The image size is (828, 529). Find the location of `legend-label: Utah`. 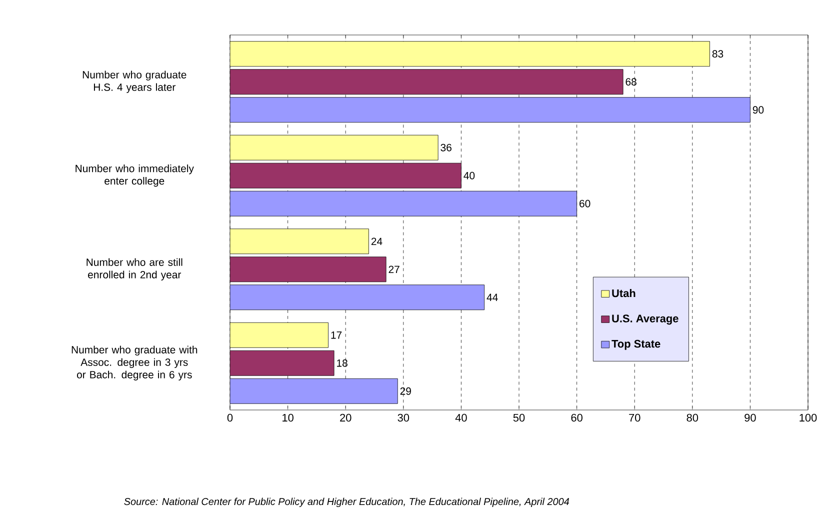

legend-label: Utah is located at coordinates (624, 293).